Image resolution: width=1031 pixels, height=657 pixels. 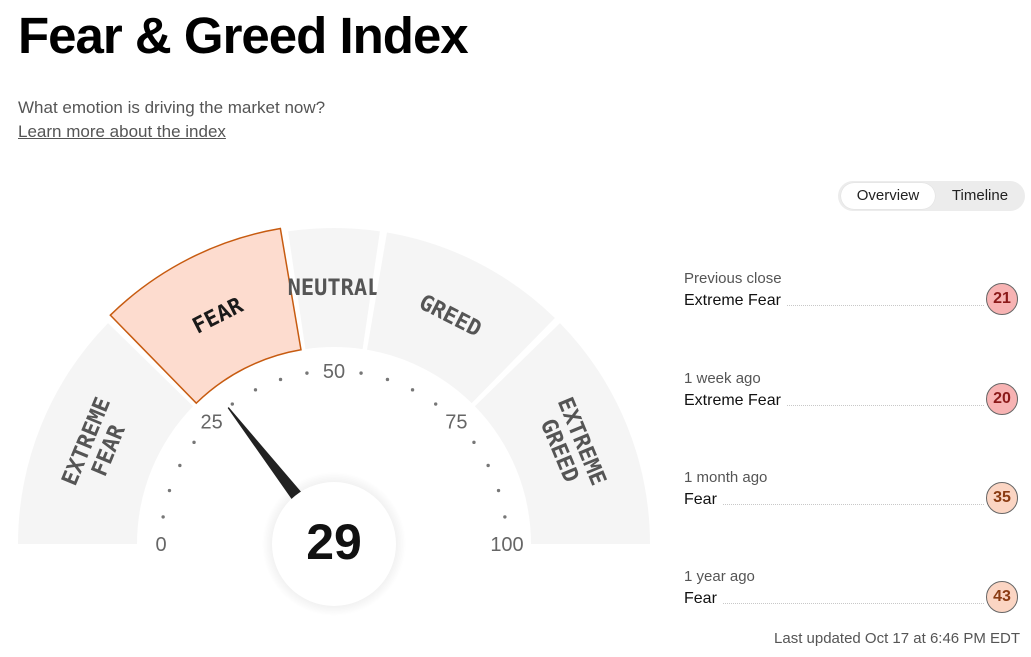 I want to click on history-item: 1 year ago Fear 43, so click(x=851, y=598).